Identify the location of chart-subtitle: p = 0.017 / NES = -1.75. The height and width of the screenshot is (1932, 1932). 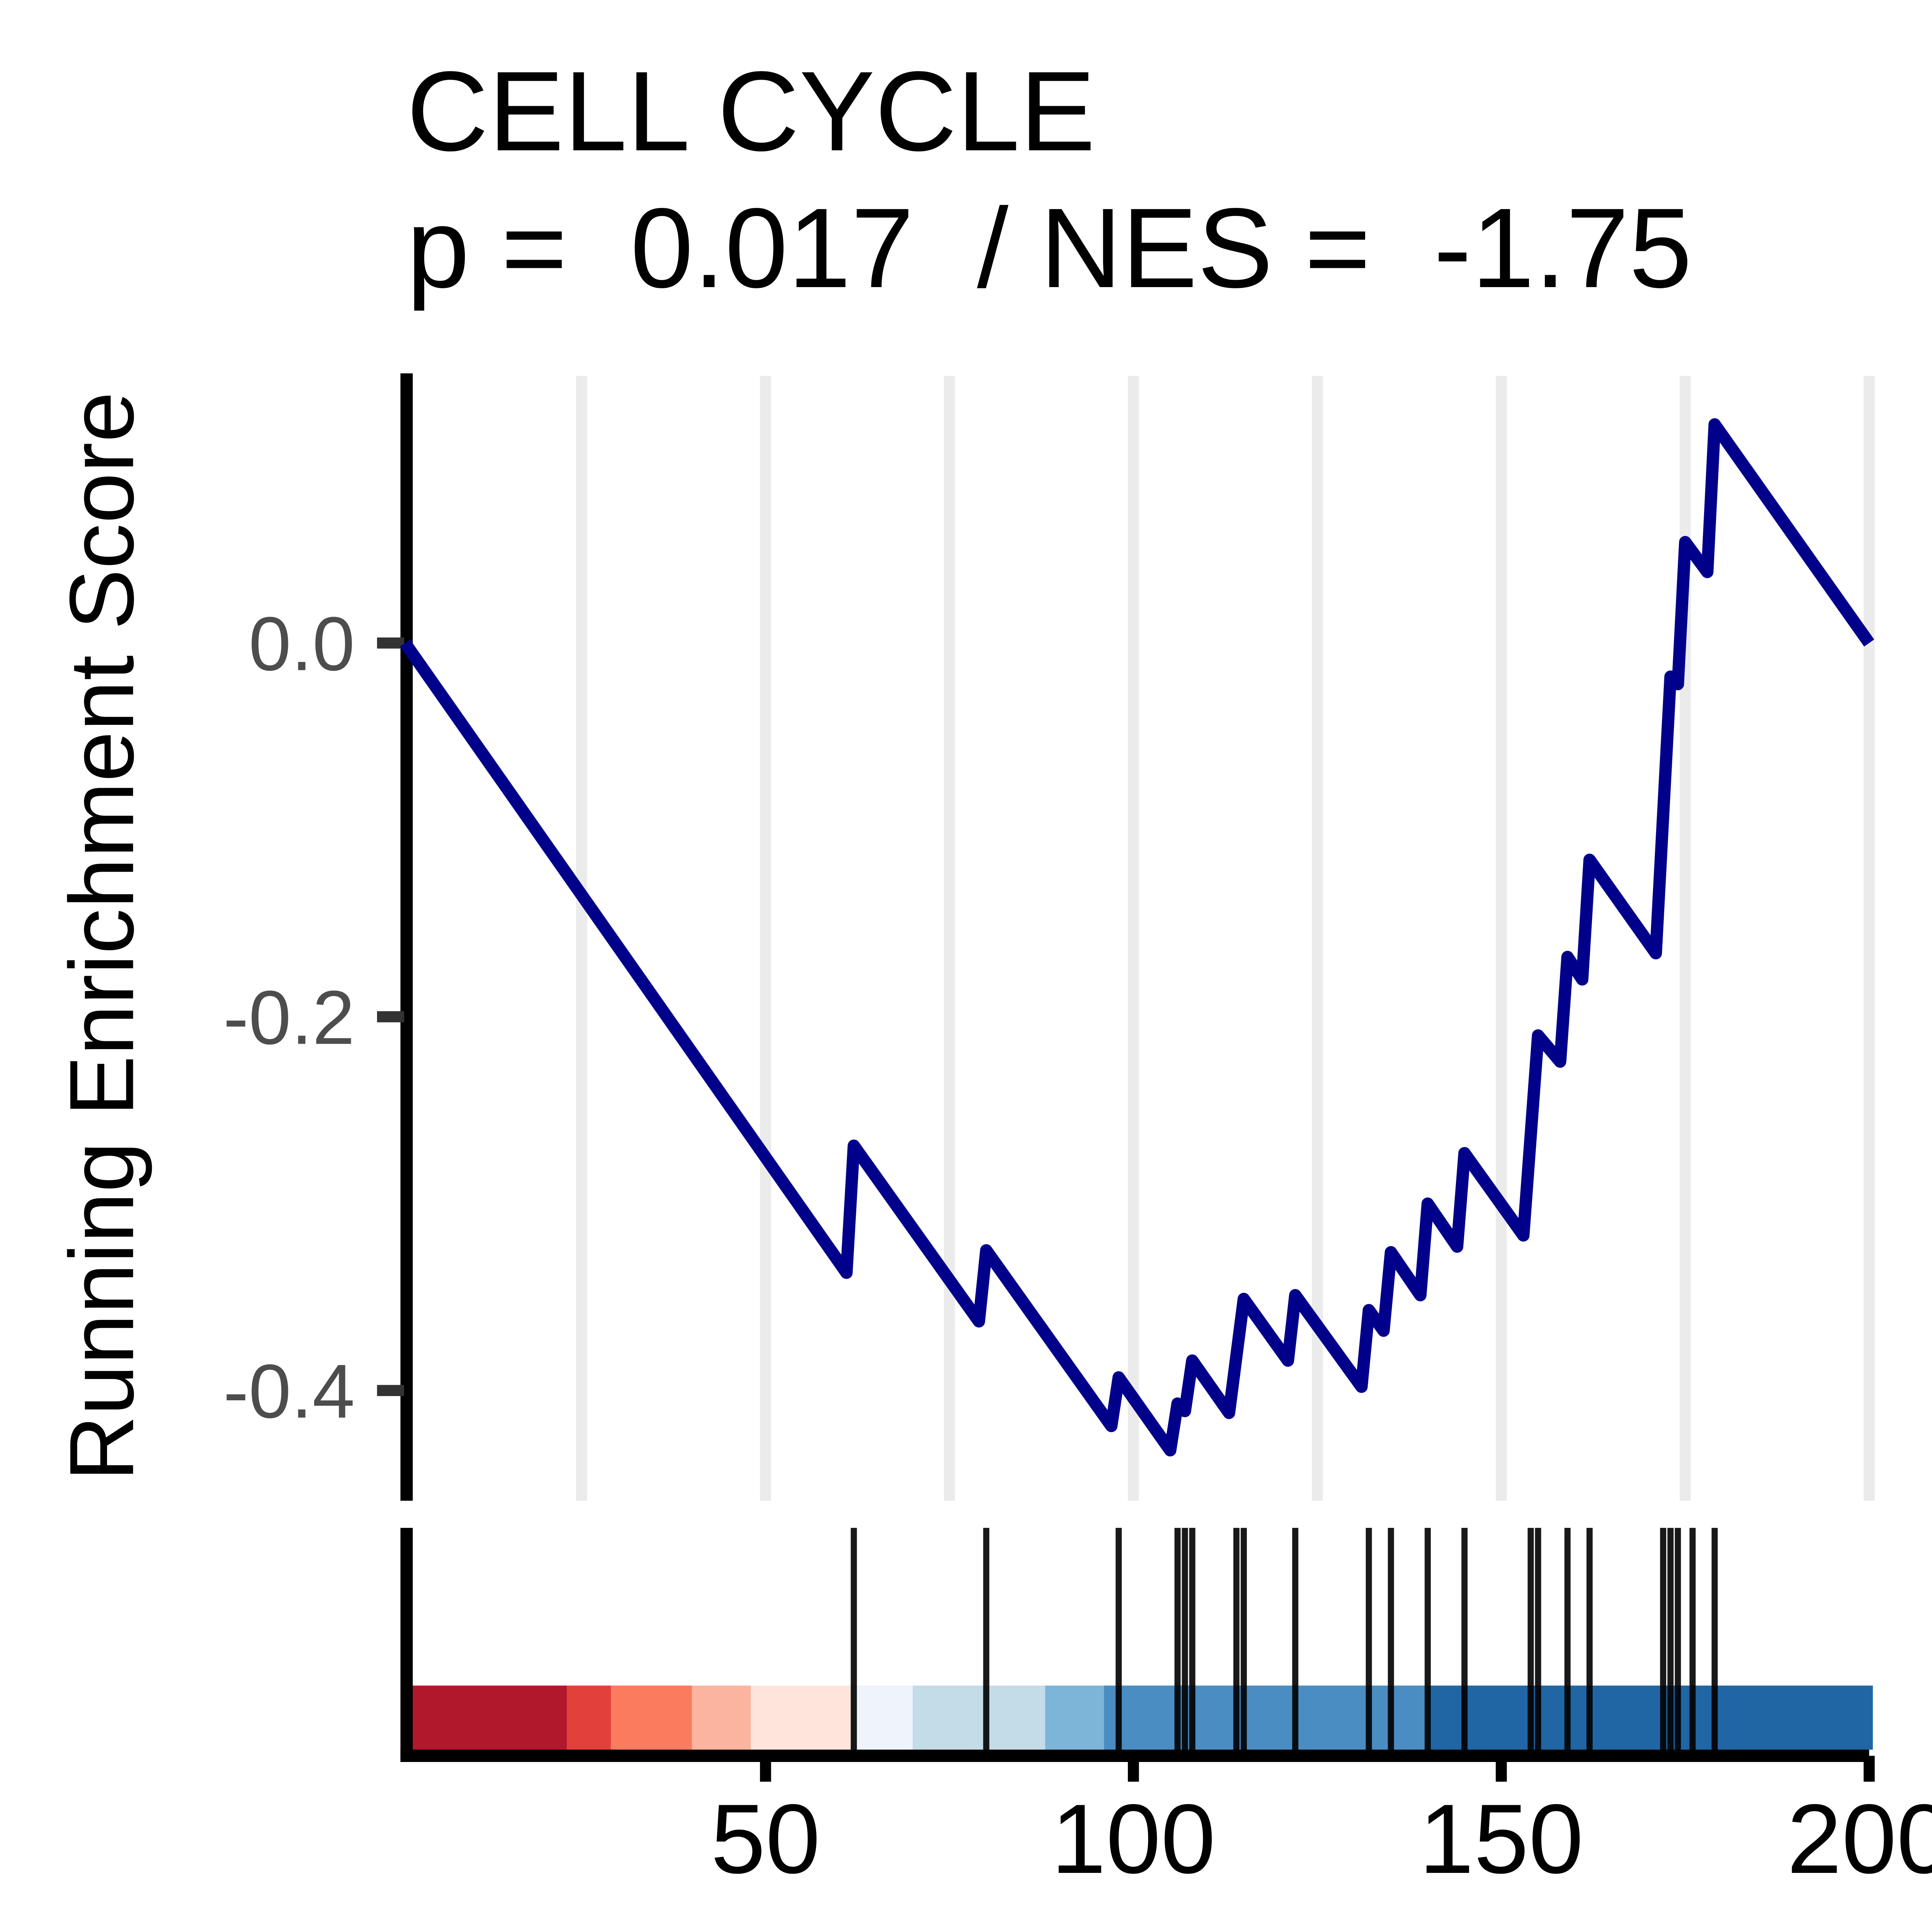
(1049, 248).